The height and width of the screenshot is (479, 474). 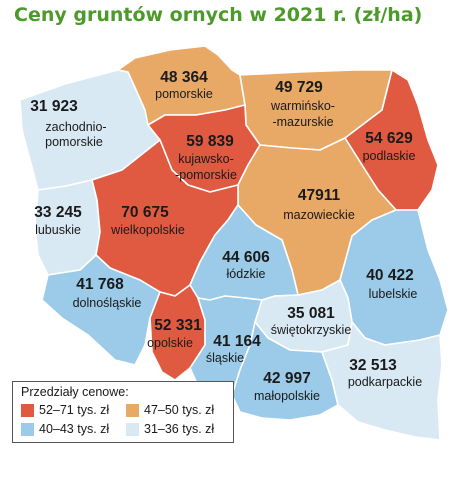 I want to click on name-kujawsko-pomorskie-line2: -pomorskie, so click(x=206, y=175).